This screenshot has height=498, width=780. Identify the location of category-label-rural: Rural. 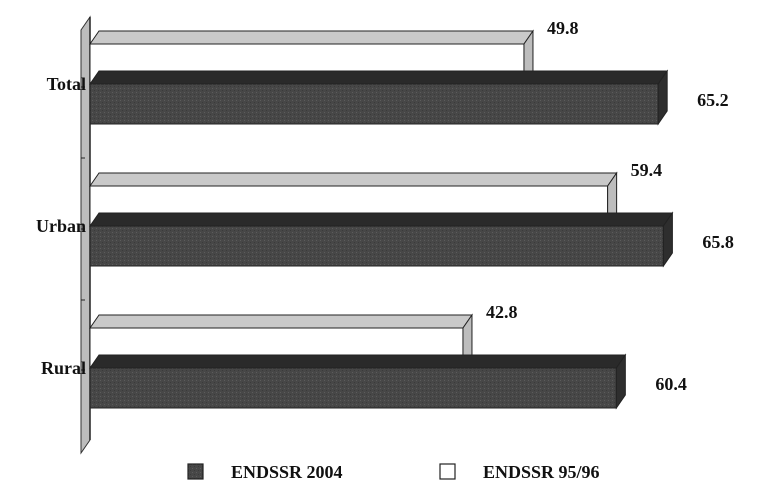
(63, 368).